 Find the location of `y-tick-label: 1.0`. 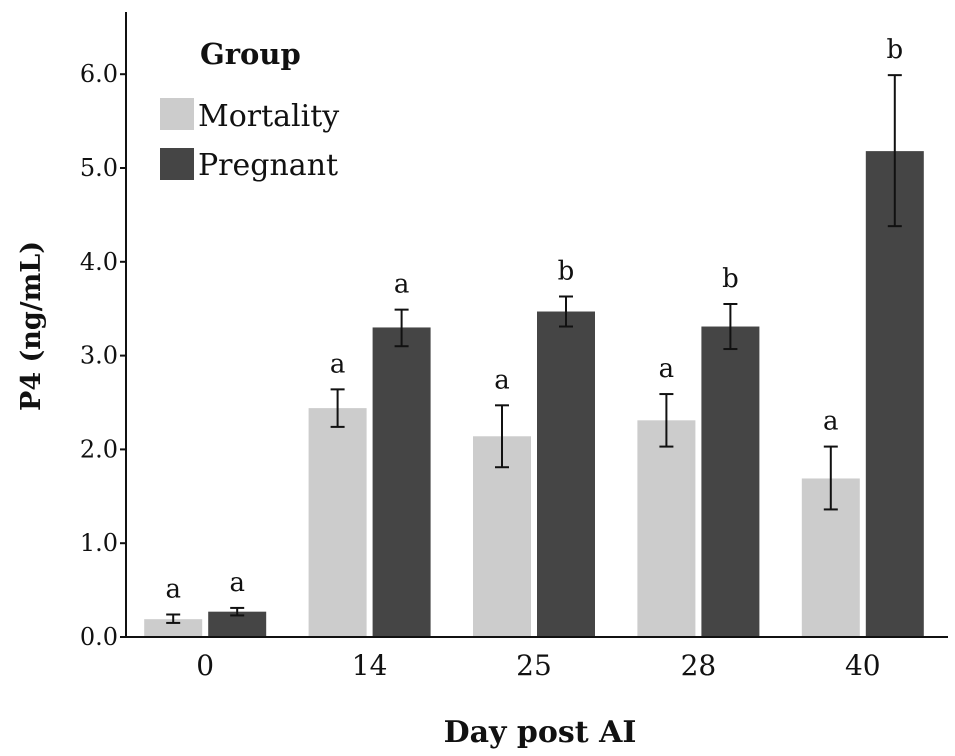

y-tick-label: 1.0 is located at coordinates (99, 543).